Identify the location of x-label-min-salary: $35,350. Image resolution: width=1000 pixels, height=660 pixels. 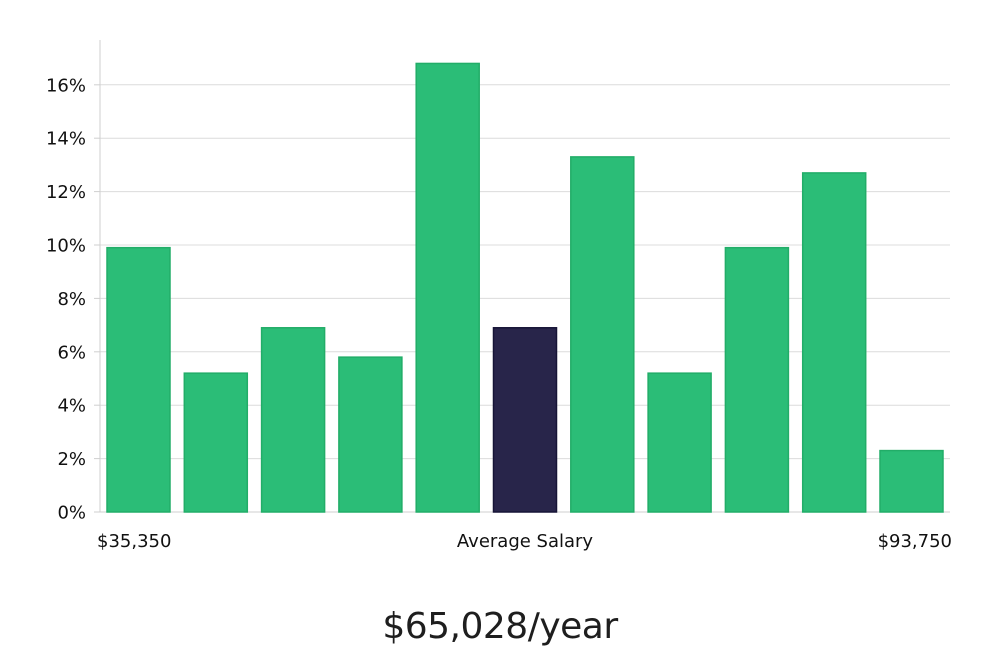
(134, 541).